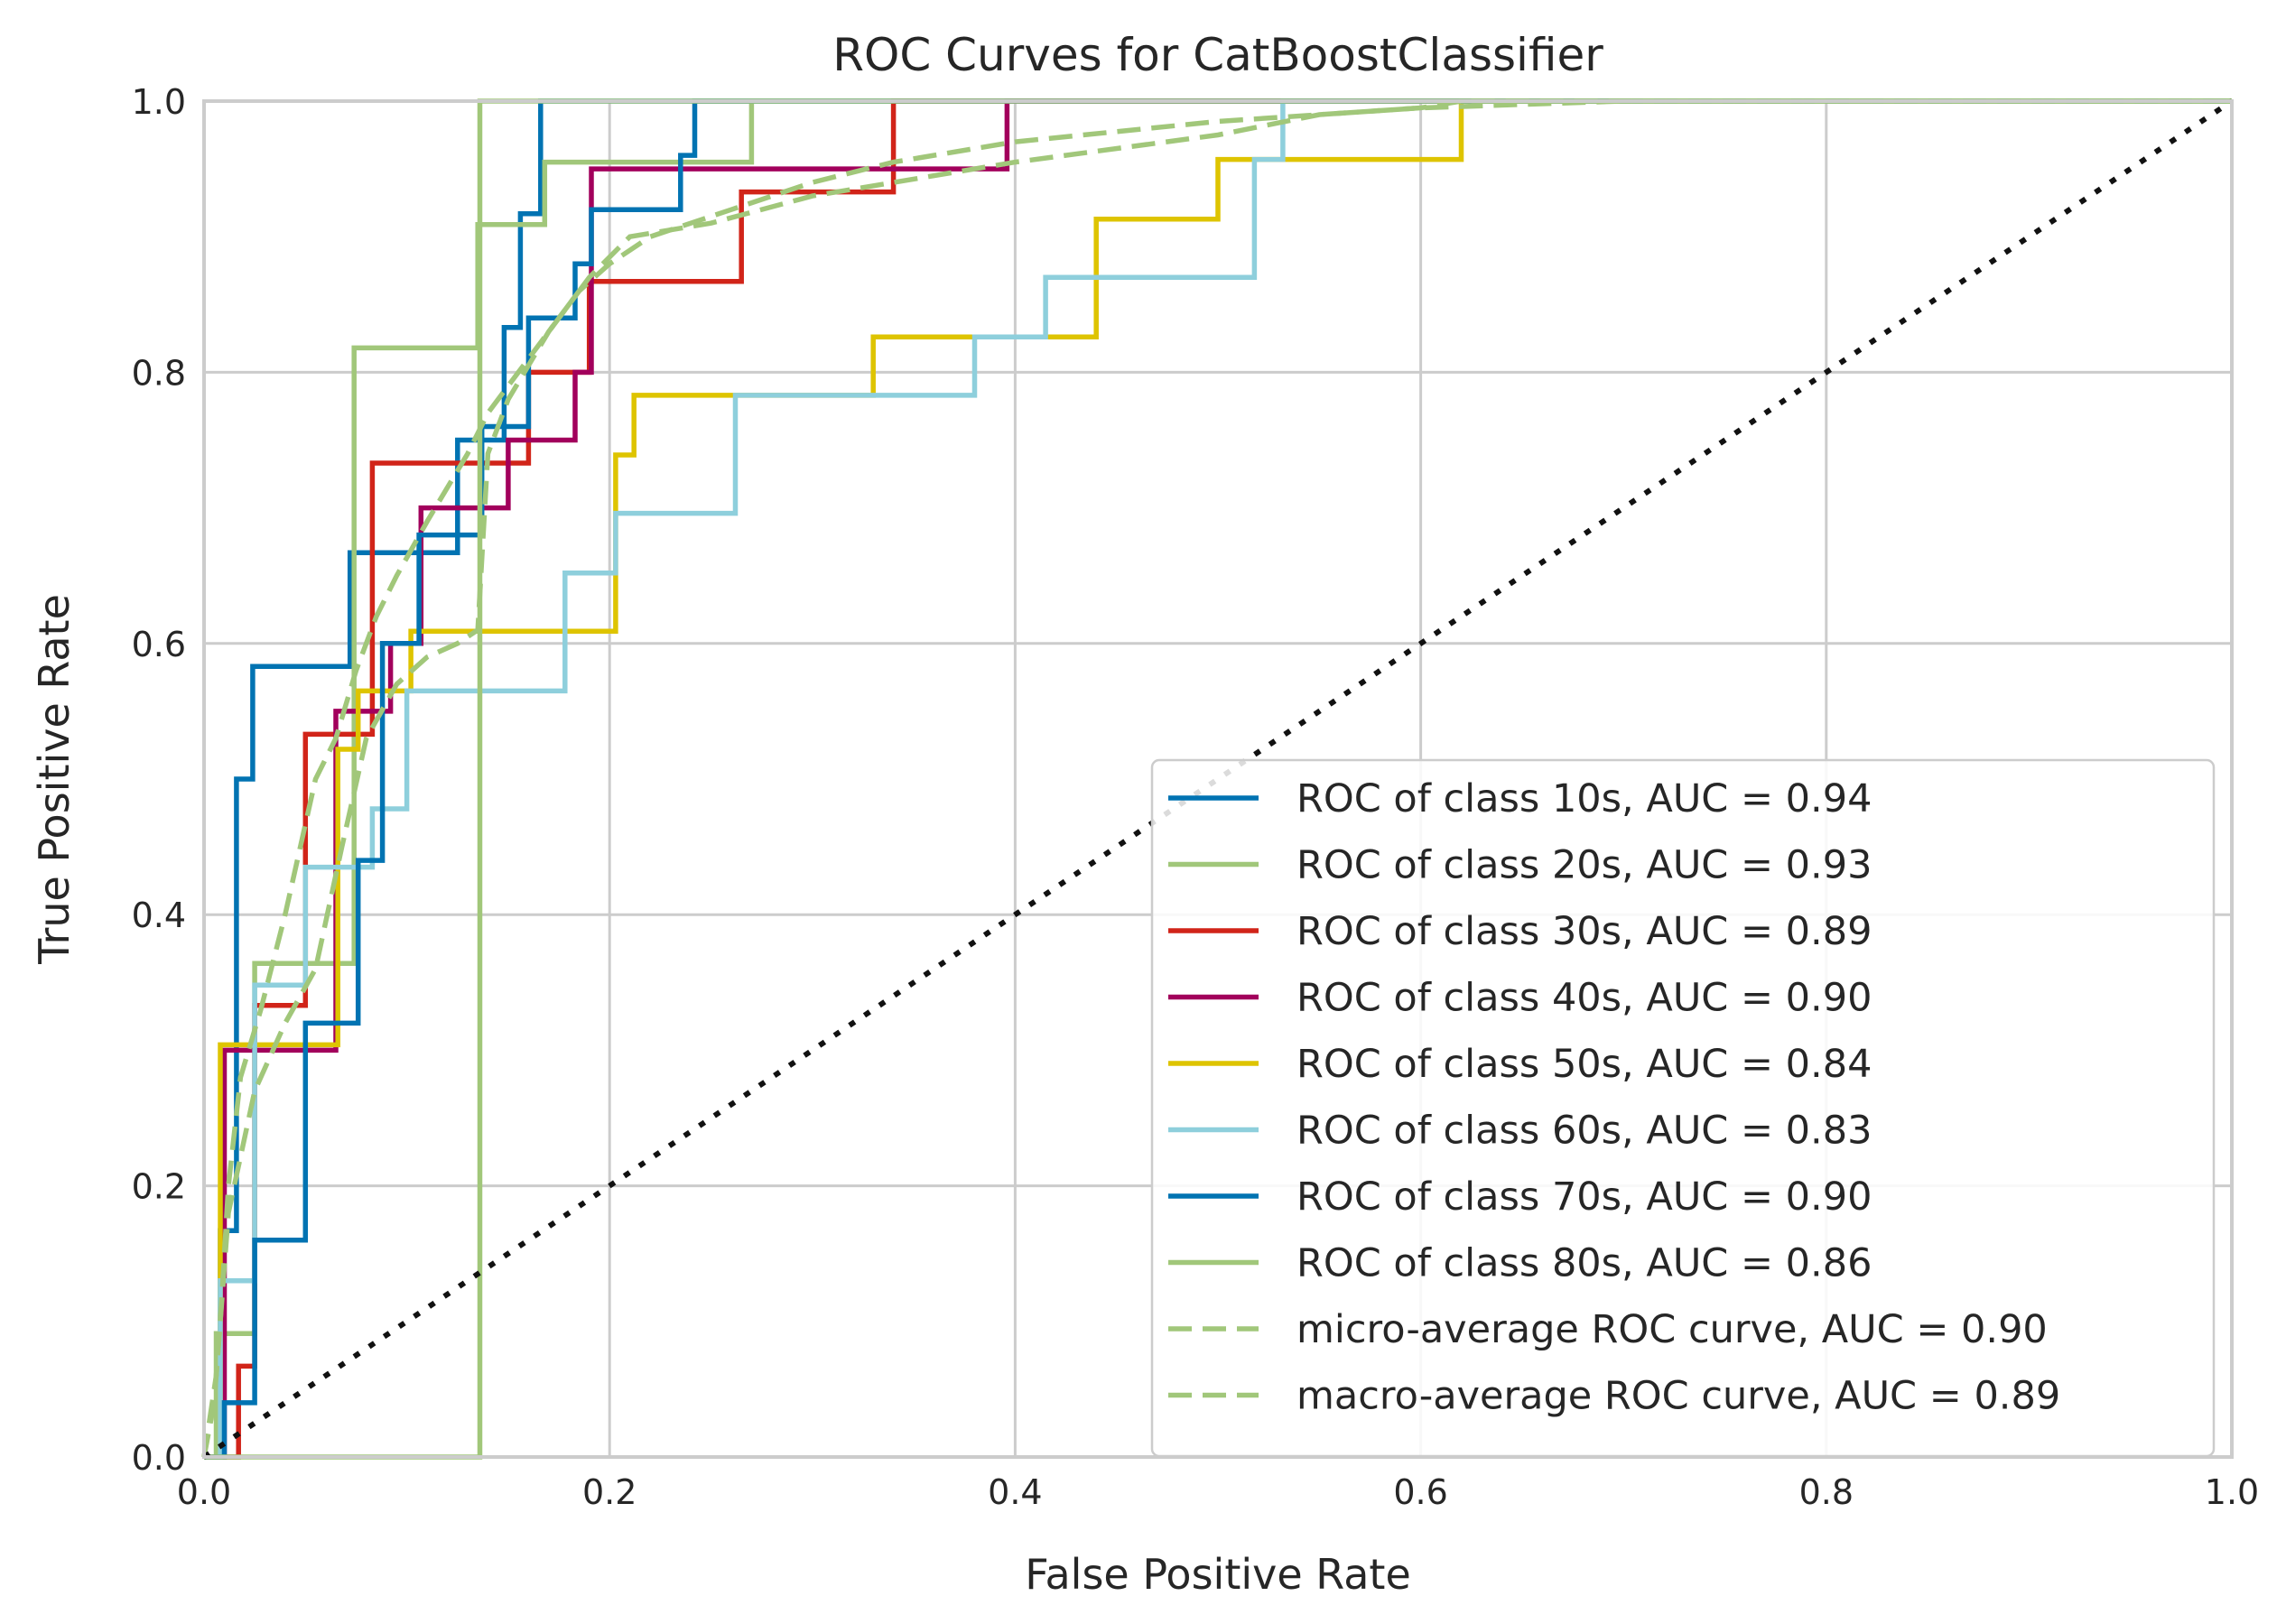 Image resolution: width=2286 pixels, height=1624 pixels. Describe the element at coordinates (159, 916) in the screenshot. I see `y-tick-label: 0.4` at that location.